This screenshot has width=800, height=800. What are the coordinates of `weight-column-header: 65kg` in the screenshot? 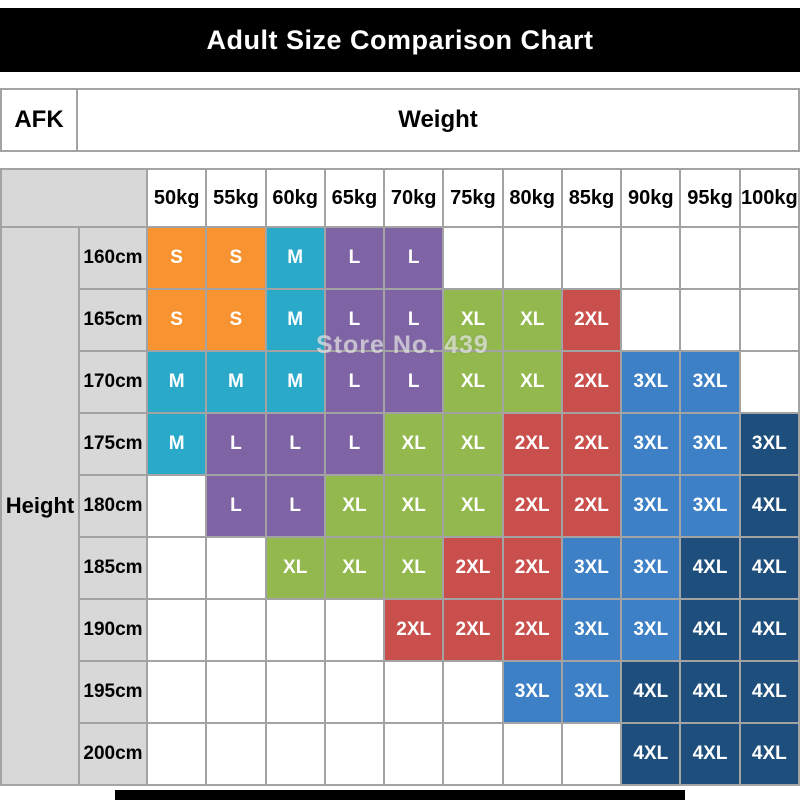 It's located at (354, 198).